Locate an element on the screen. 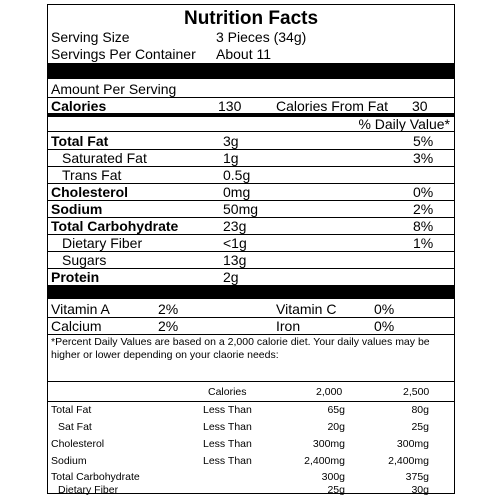 This screenshot has height=500, width=500. nutrient-amount: 0.5g is located at coordinates (237, 175).